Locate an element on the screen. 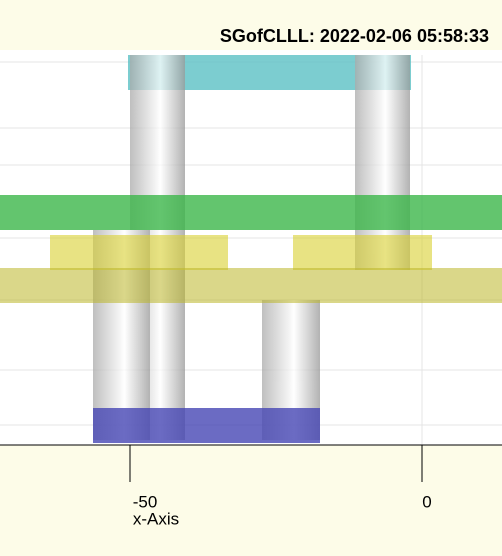 Image resolution: width=502 pixels, height=556 pixels. olive-band is located at coordinates (251, 285).